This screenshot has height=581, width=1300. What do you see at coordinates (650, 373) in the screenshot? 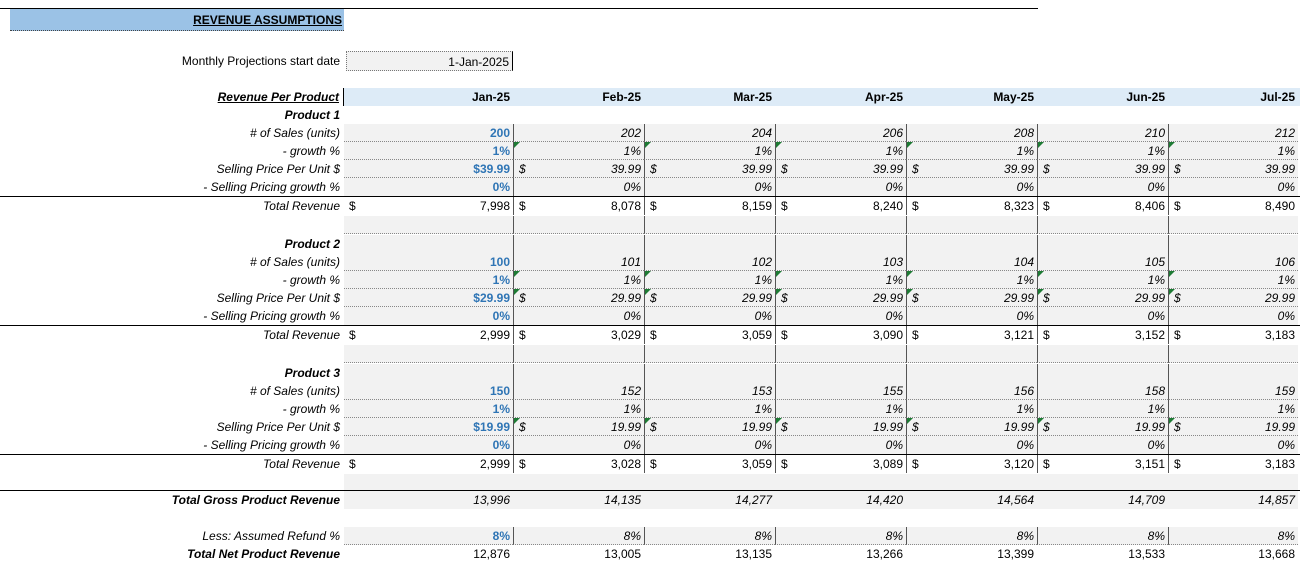
I see `product-name-row: Product 3` at bounding box center [650, 373].